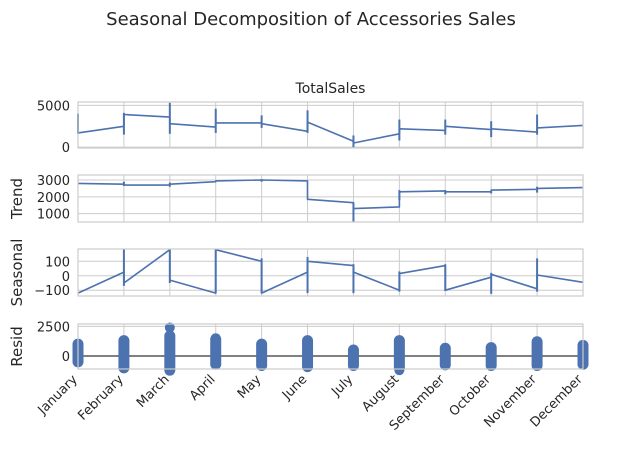  What do you see at coordinates (57, 262) in the screenshot?
I see `y-tick-label: 100` at bounding box center [57, 262].